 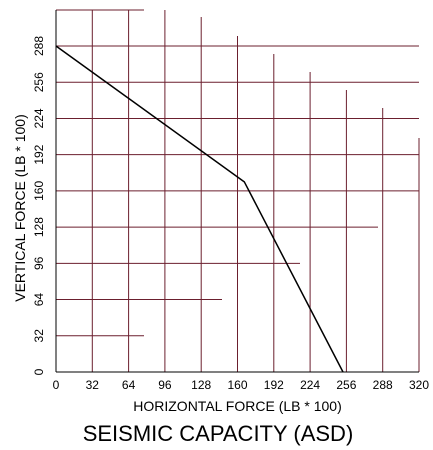 What do you see at coordinates (237, 385) in the screenshot?
I see `x-tick-label-160: 160` at bounding box center [237, 385].